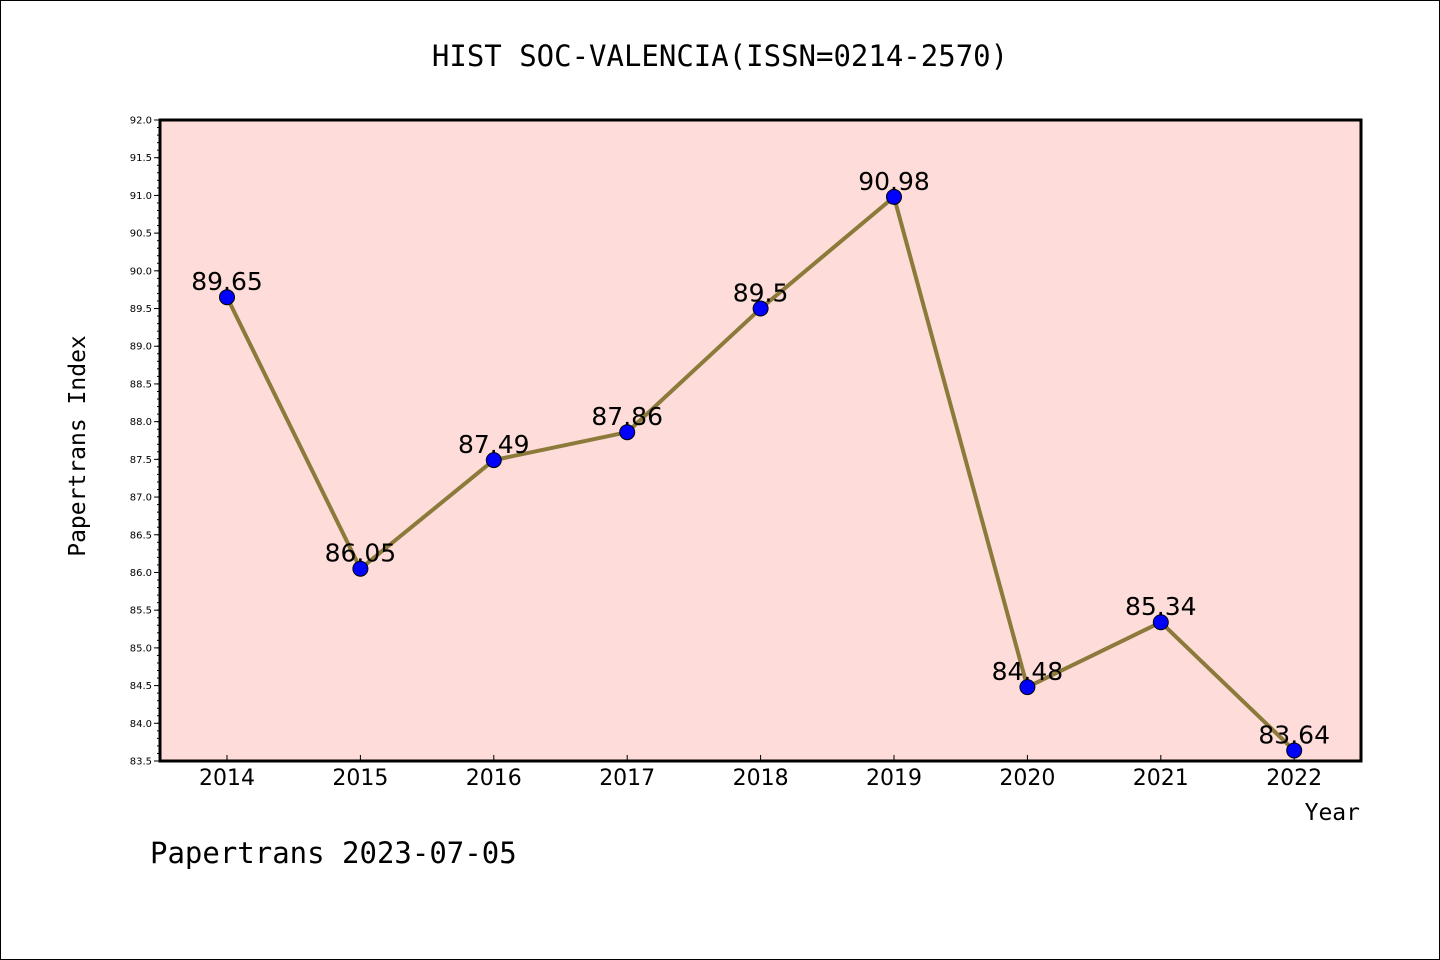 Image resolution: width=1440 pixels, height=960 pixels. What do you see at coordinates (227, 281) in the screenshot?
I see `data-label: 89.65` at bounding box center [227, 281].